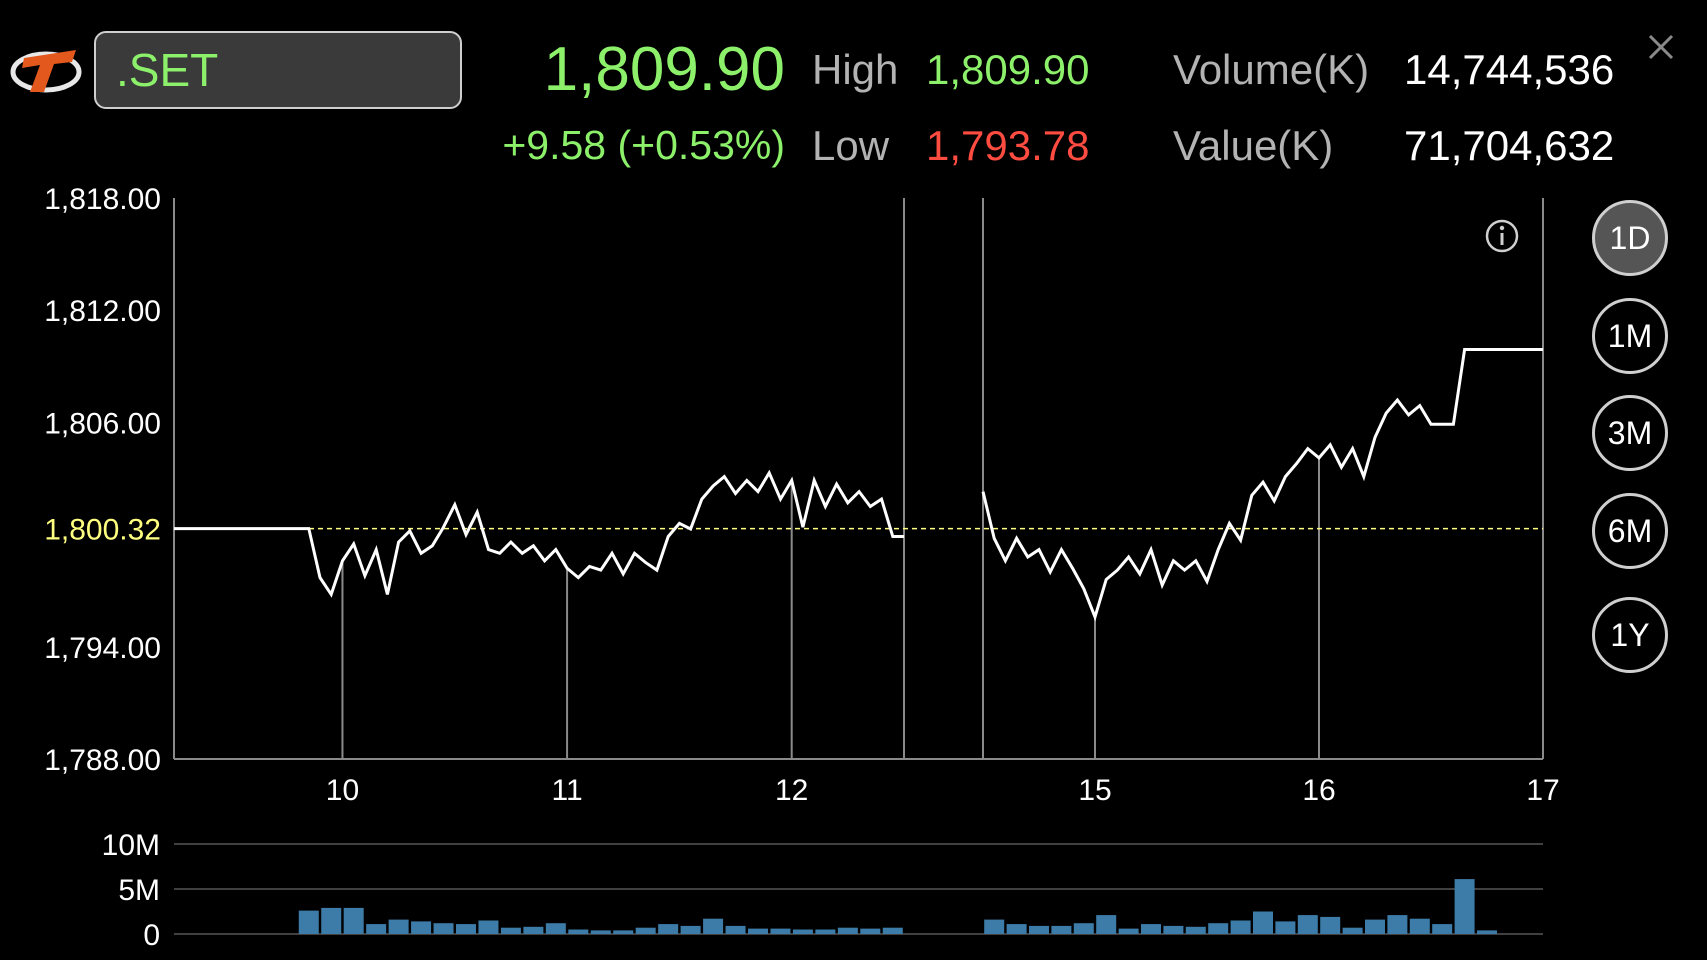 The width and height of the screenshot is (1707, 960). I want to click on y-tick-label: 1,806.00, so click(102, 423).